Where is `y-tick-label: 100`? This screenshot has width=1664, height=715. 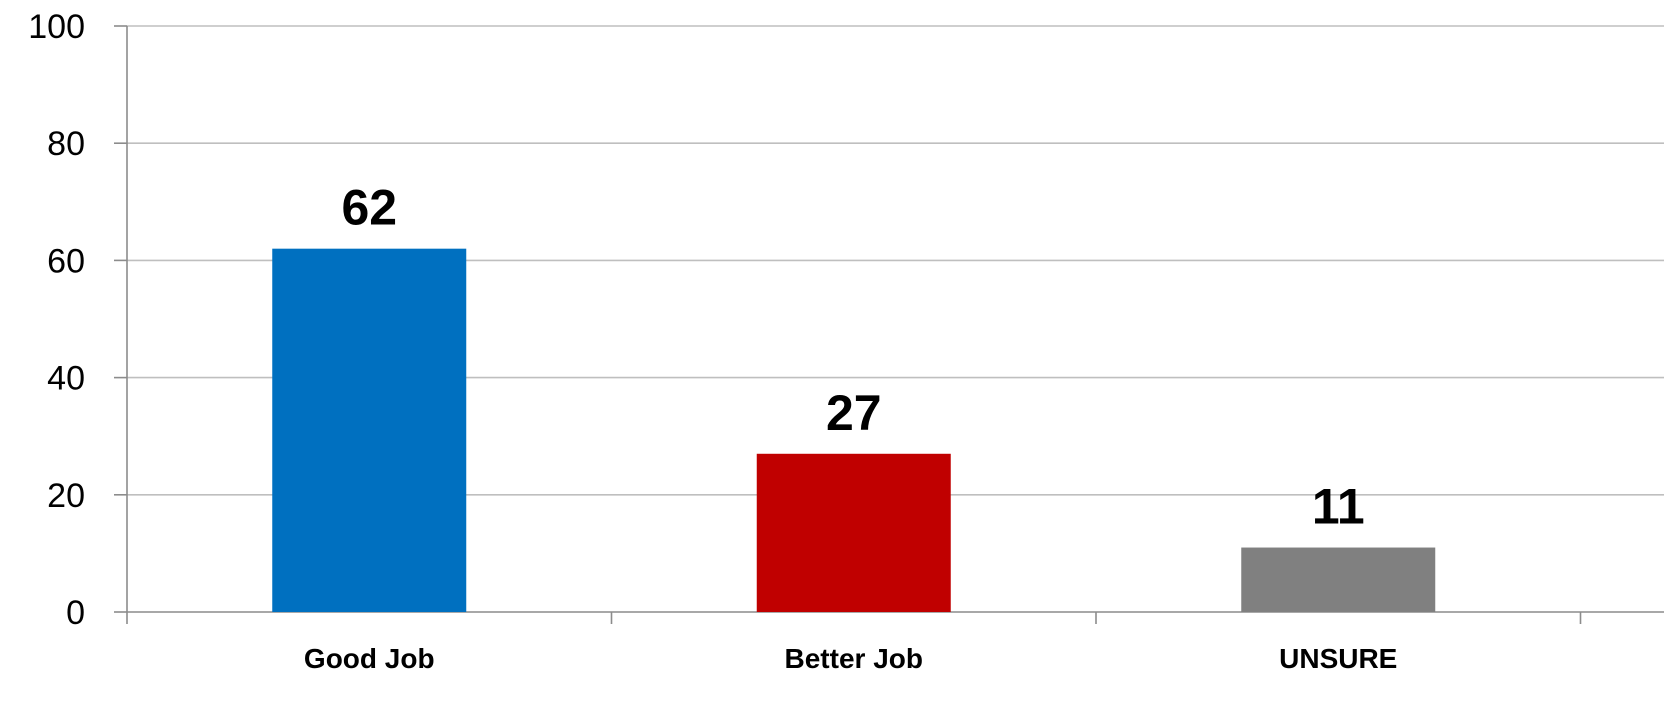 y-tick-label: 100 is located at coordinates (56, 27).